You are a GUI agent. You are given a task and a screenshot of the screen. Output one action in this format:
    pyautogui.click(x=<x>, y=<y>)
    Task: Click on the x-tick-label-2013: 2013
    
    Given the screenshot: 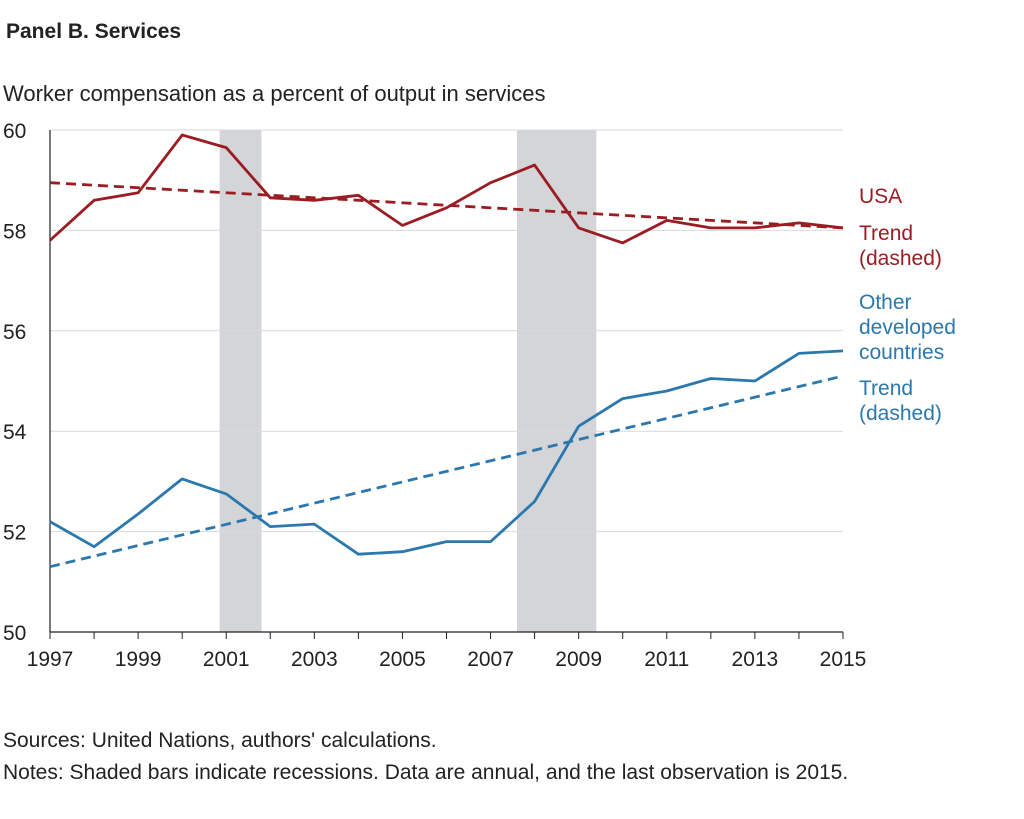 What is the action you would take?
    pyautogui.click(x=755, y=659)
    